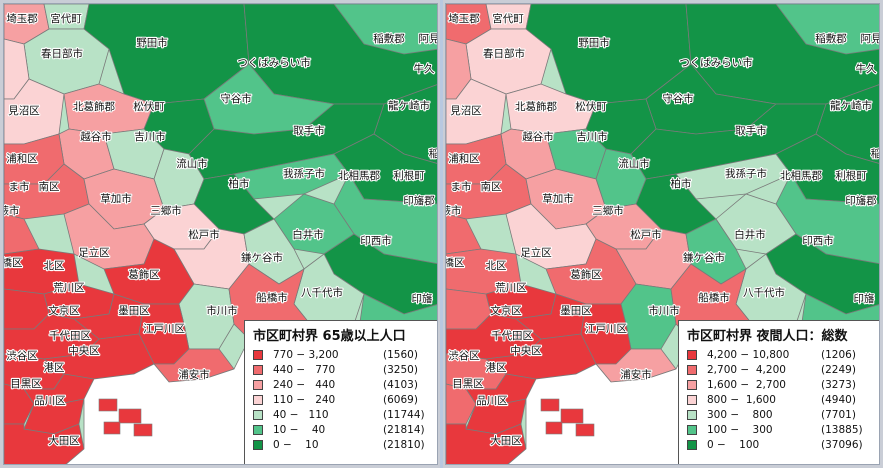  Describe the element at coordinates (296, 444) in the screenshot. I see `legend-range: 0 − 10` at that location.